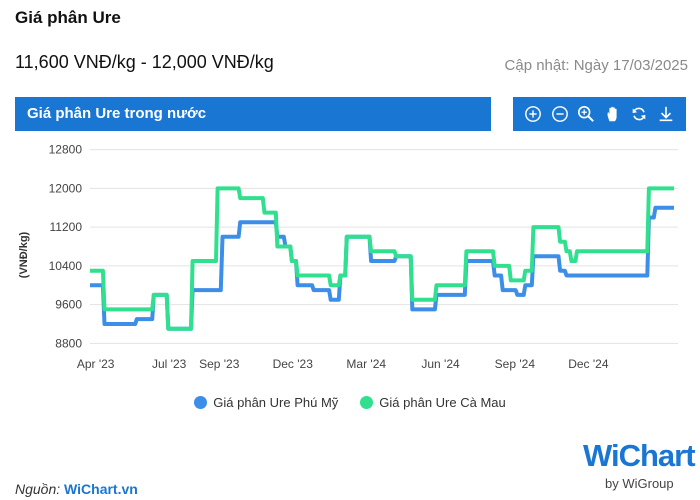 The image size is (700, 500). Describe the element at coordinates (219, 364) in the screenshot. I see `x-tick-label: Sep '23` at that location.